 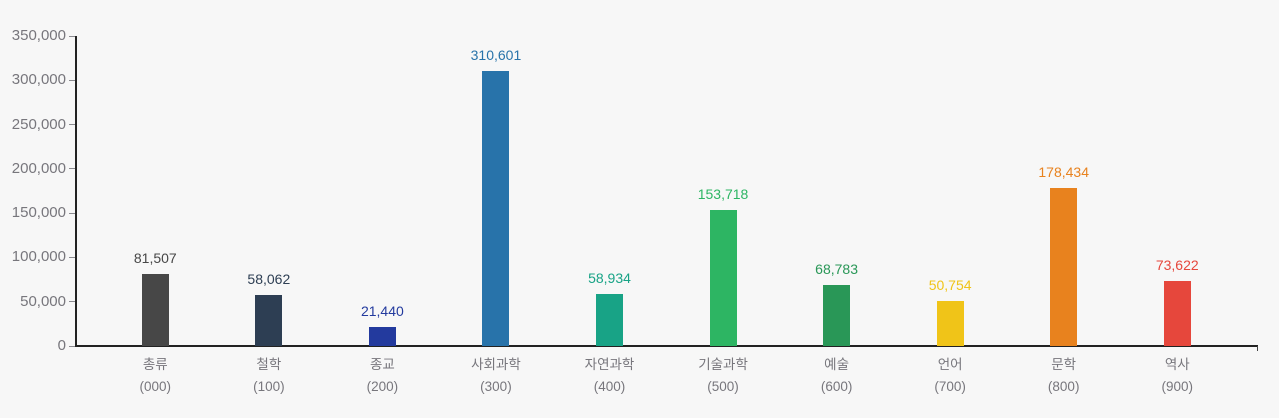 I want to click on bar-value-label: 153,718, so click(x=723, y=193).